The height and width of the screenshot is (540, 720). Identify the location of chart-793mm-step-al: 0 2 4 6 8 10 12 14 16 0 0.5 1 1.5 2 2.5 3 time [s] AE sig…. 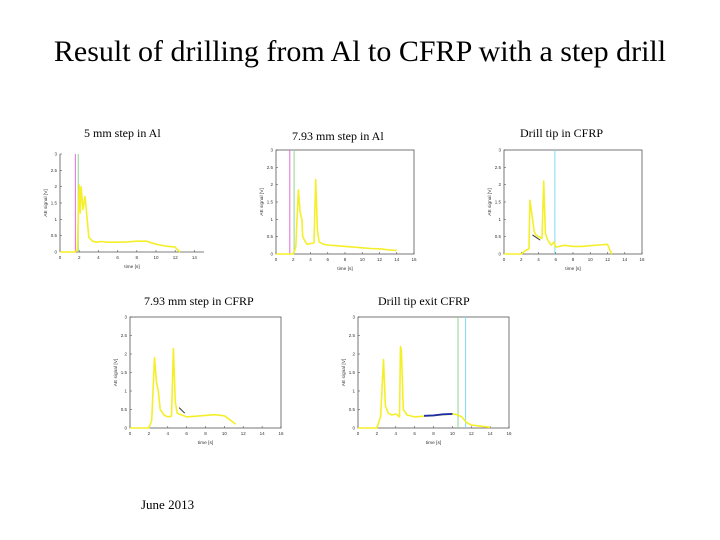
(338, 210).